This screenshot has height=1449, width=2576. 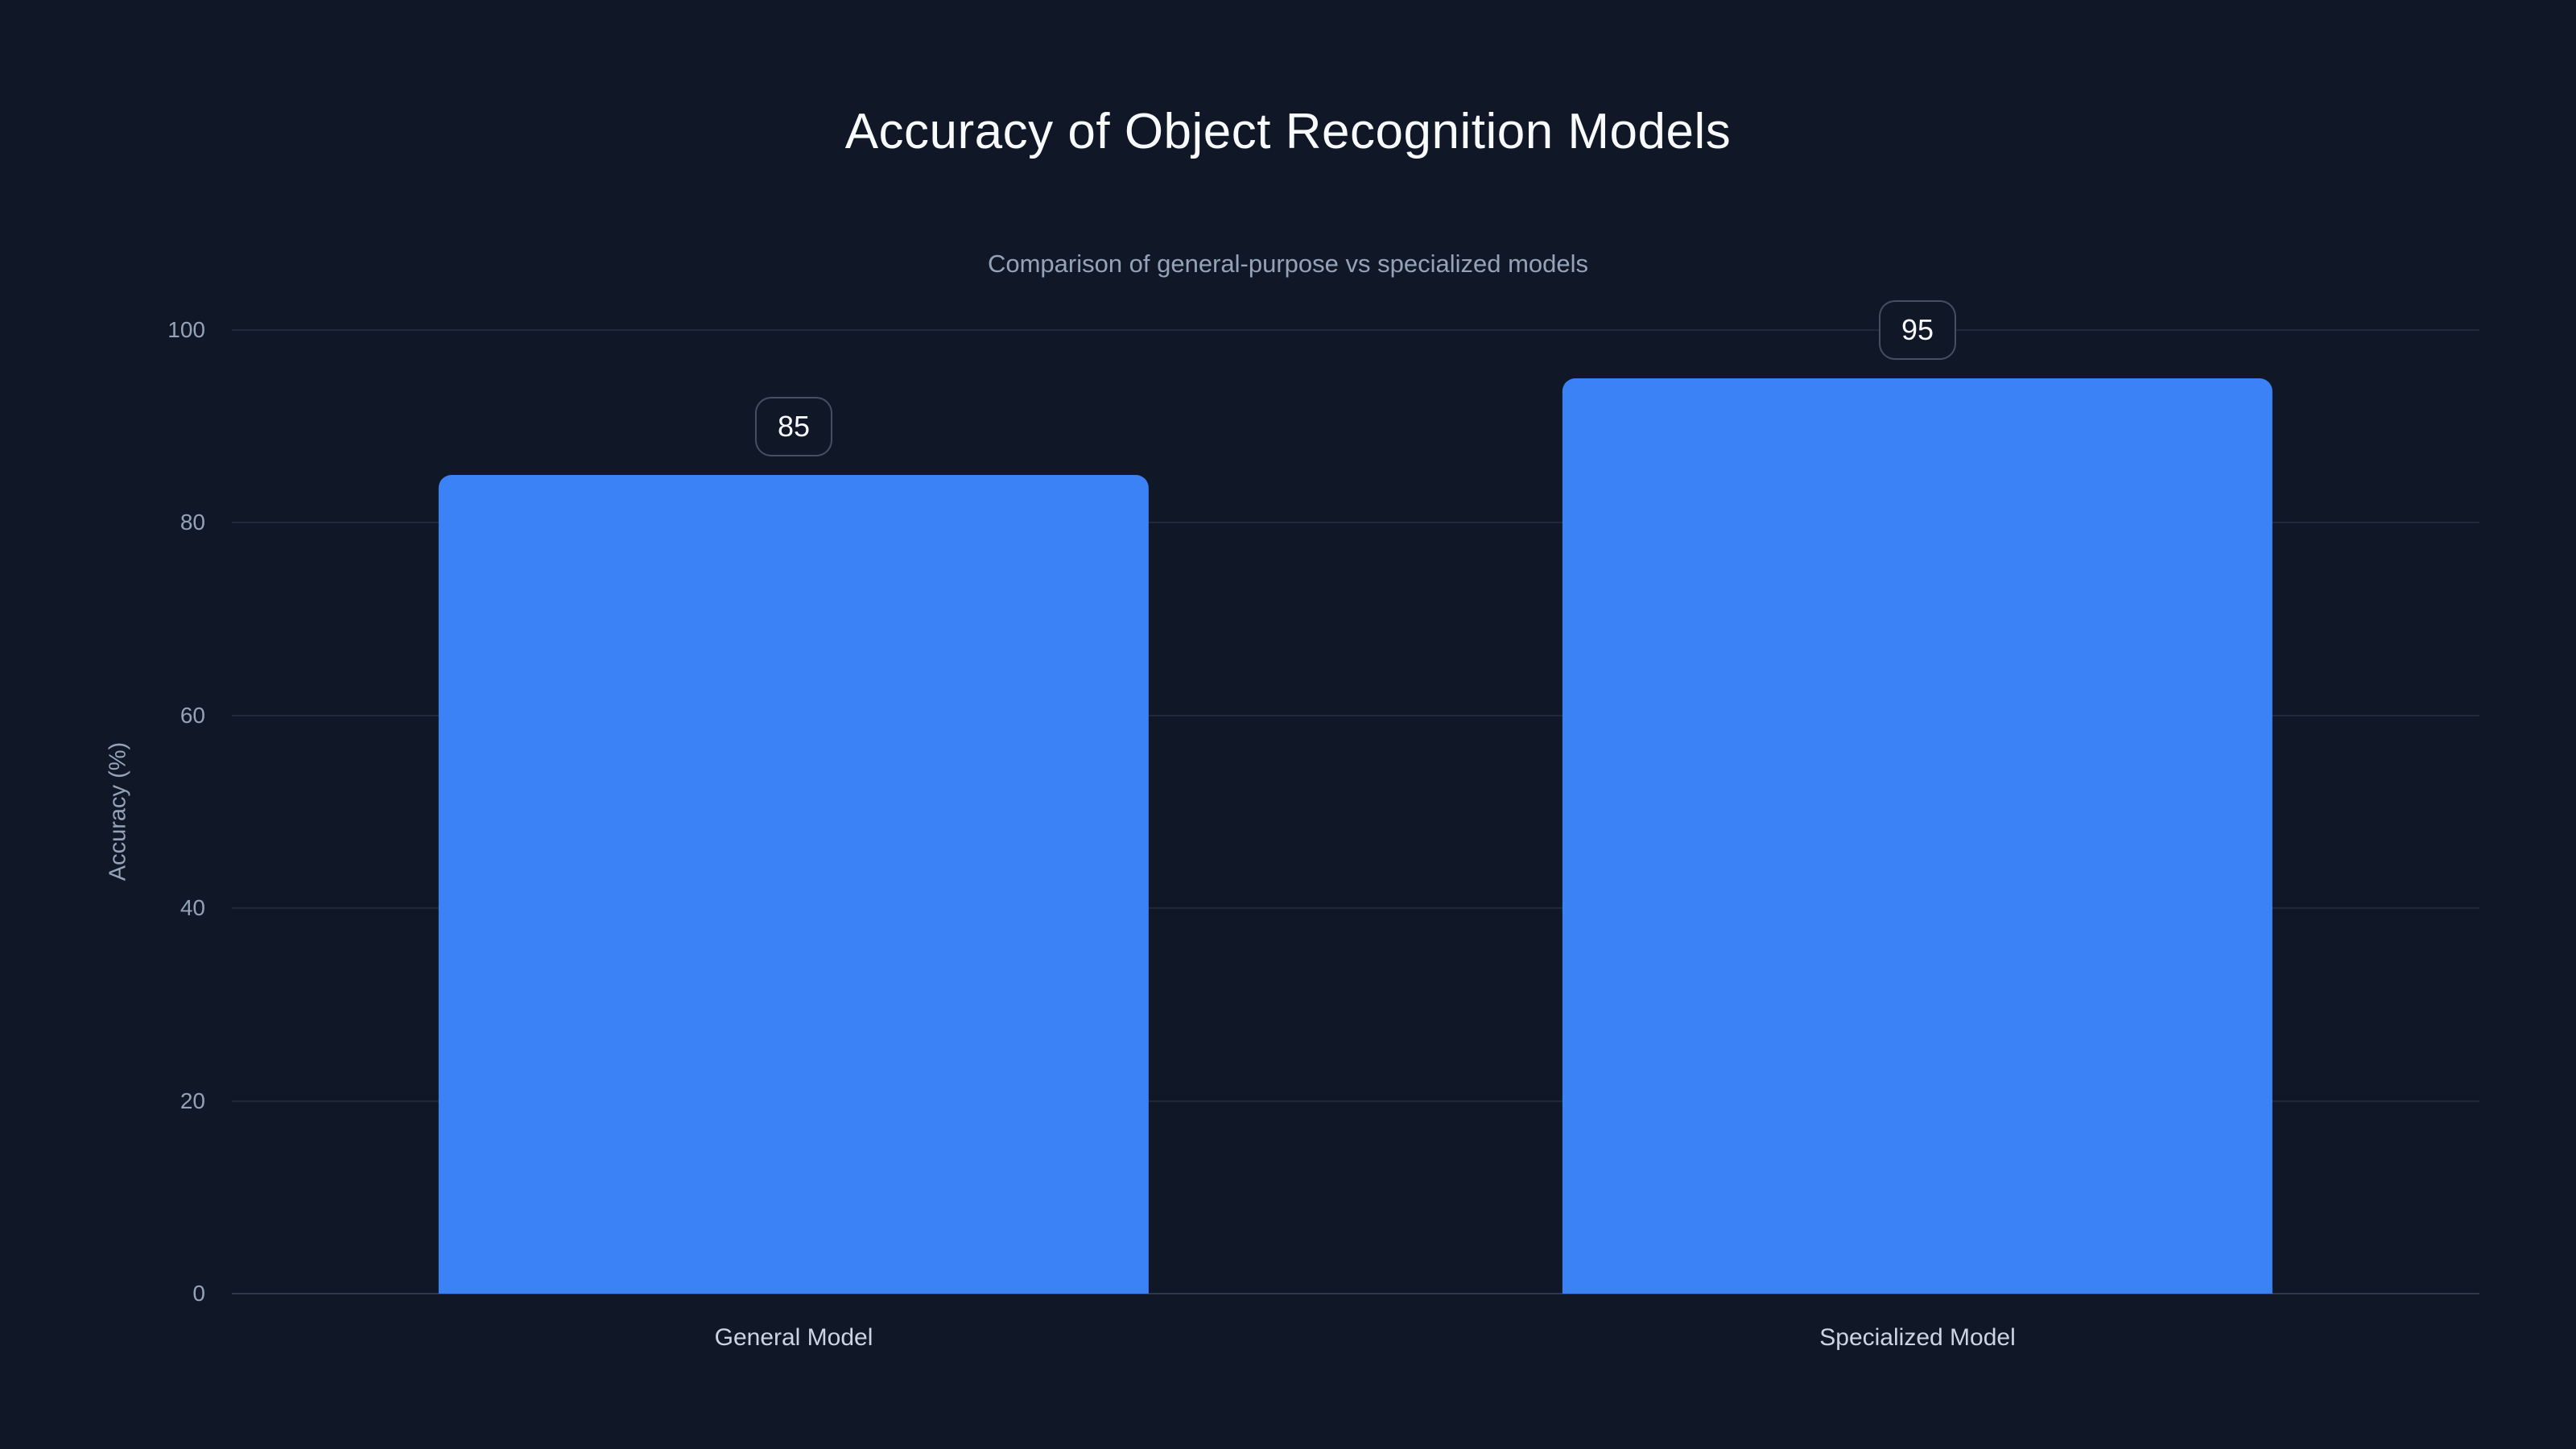 I want to click on x-tick-label: Specialized Model, so click(x=1917, y=1337).